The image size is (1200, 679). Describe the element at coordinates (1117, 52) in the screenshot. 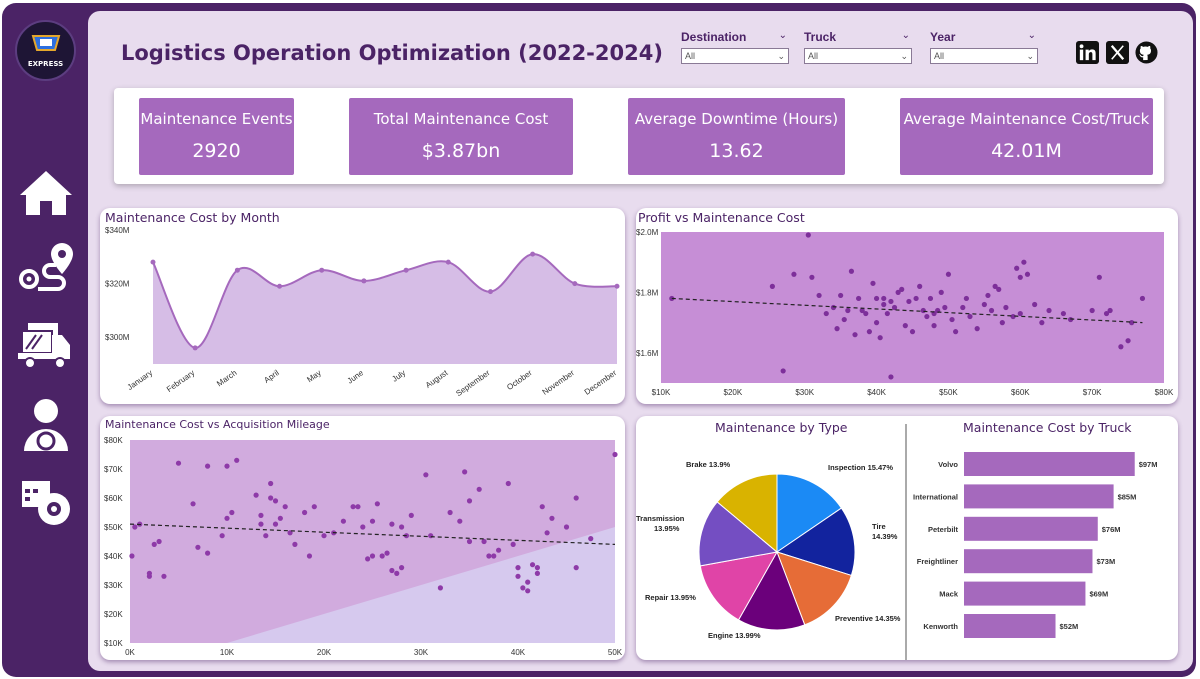

I see `x-icon` at that location.